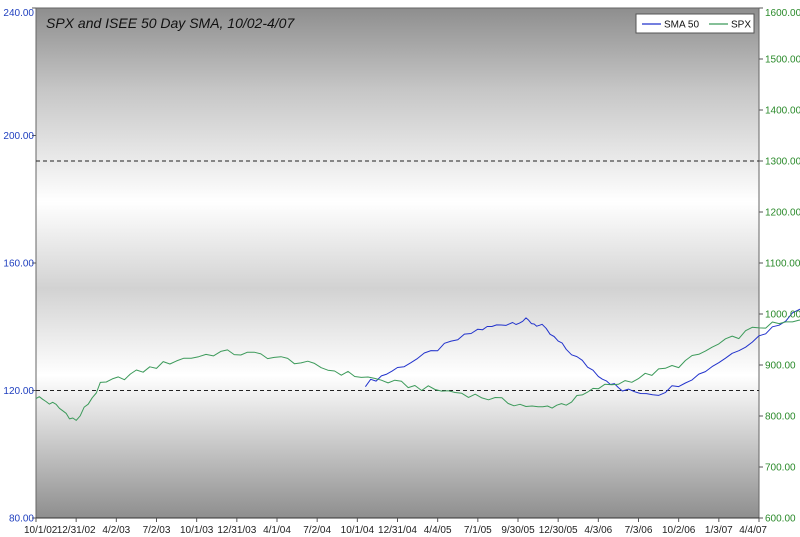  Describe the element at coordinates (358, 530) in the screenshot. I see `x-tick-label: 10/1/04` at that location.